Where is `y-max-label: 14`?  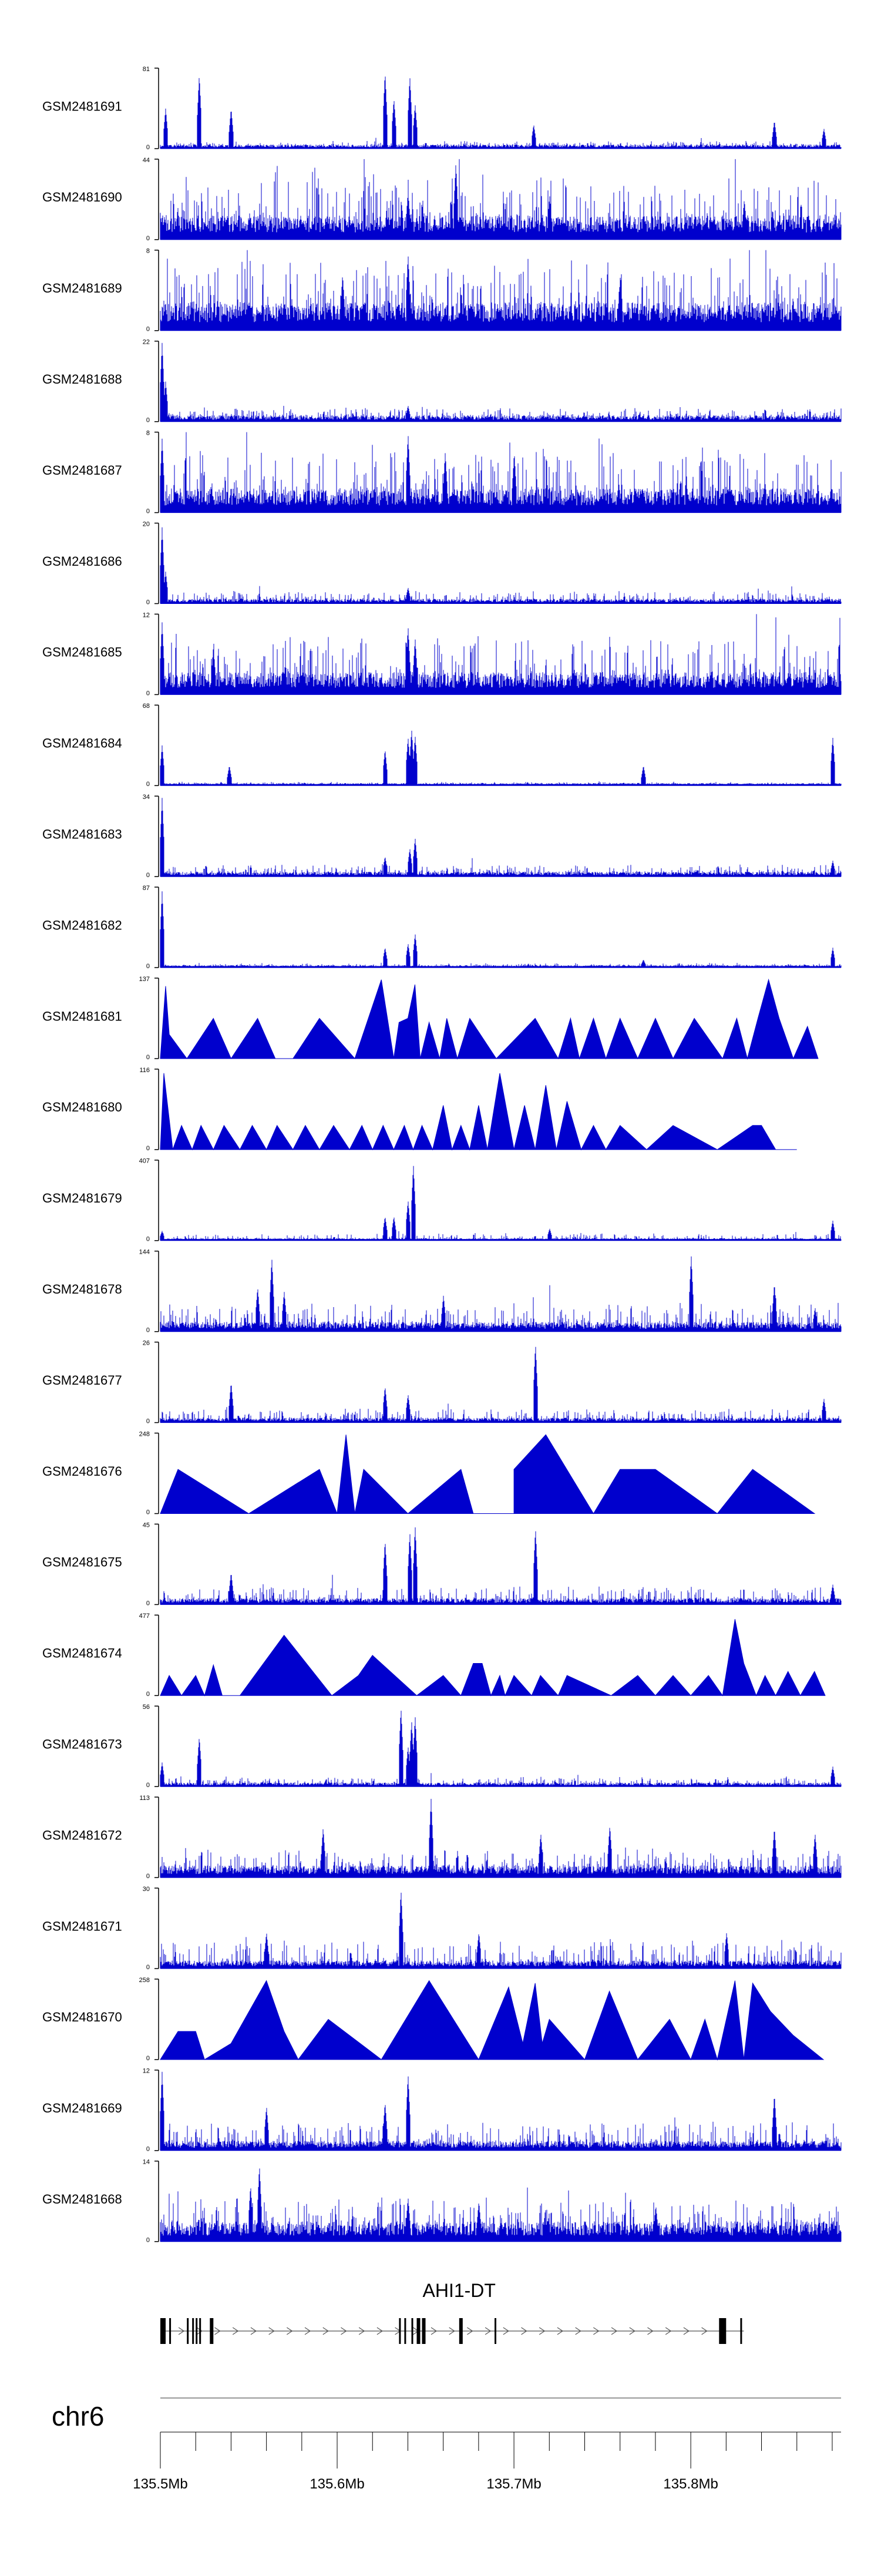 y-max-label: 14 is located at coordinates (146, 2162).